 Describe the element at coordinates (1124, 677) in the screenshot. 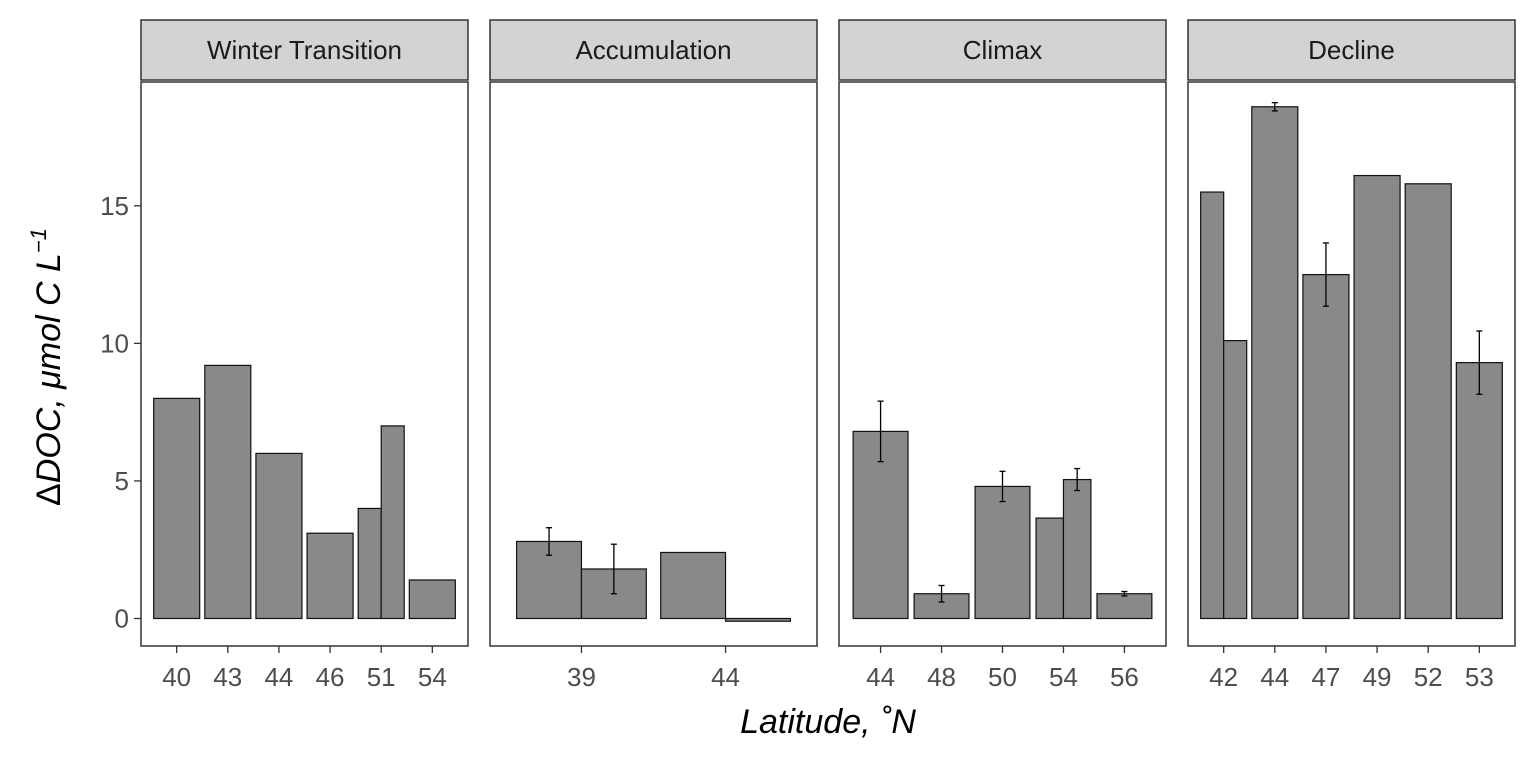

I see `x-tick-label: 56` at that location.